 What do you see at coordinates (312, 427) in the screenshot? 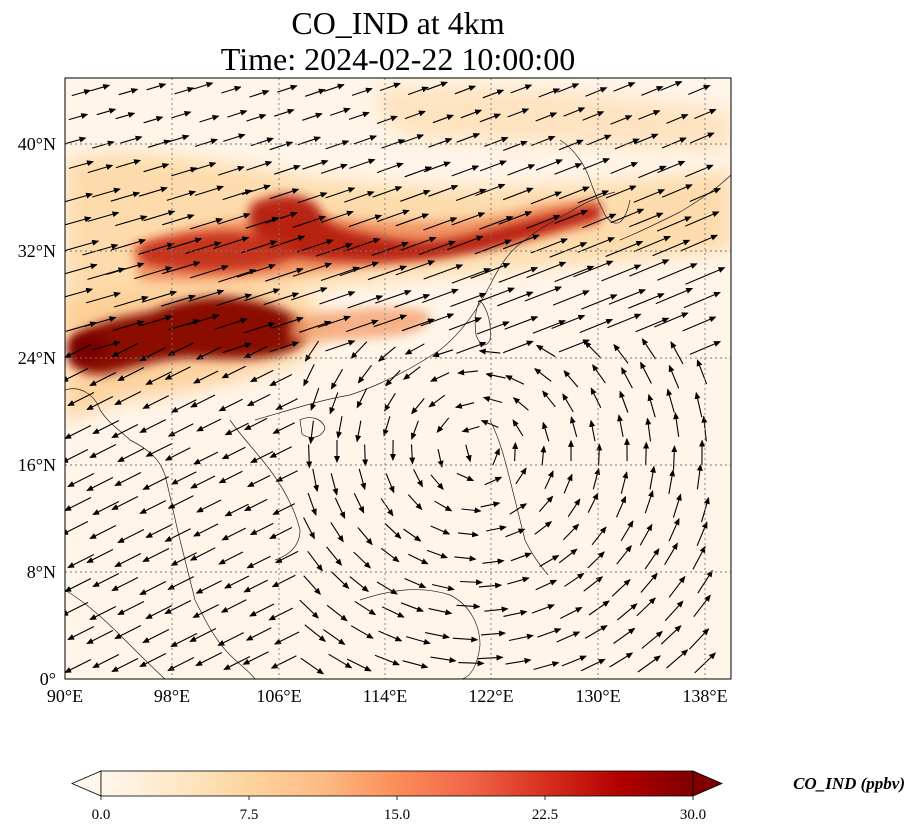
I see `coastline-hainan` at bounding box center [312, 427].